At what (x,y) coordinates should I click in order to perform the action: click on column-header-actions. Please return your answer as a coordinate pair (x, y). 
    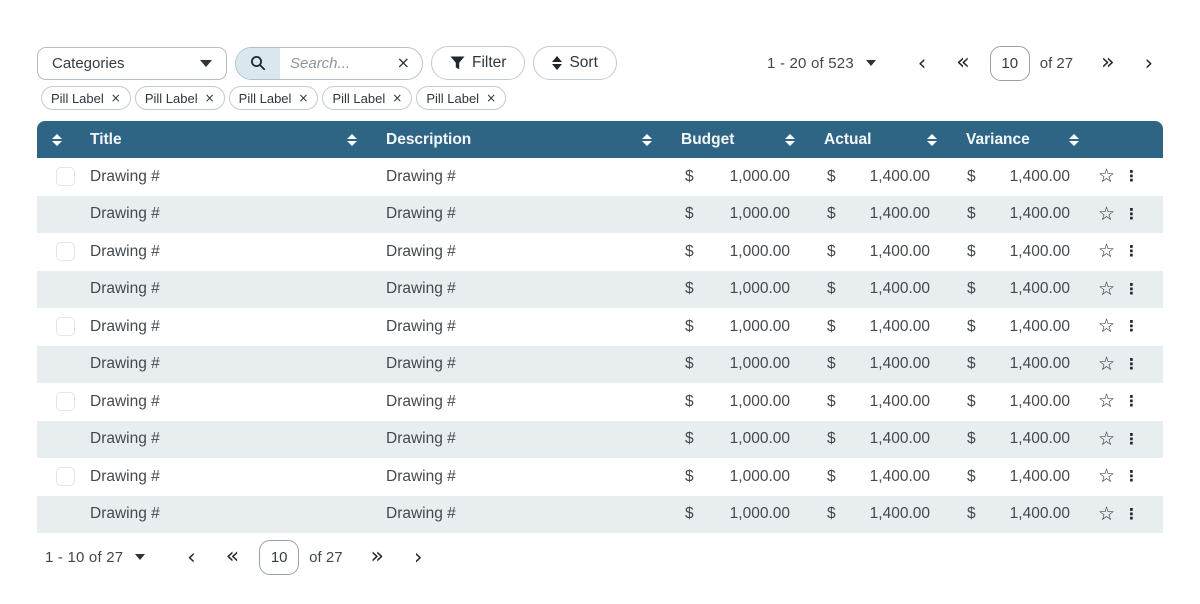
    Looking at the image, I should click on (1128, 139).